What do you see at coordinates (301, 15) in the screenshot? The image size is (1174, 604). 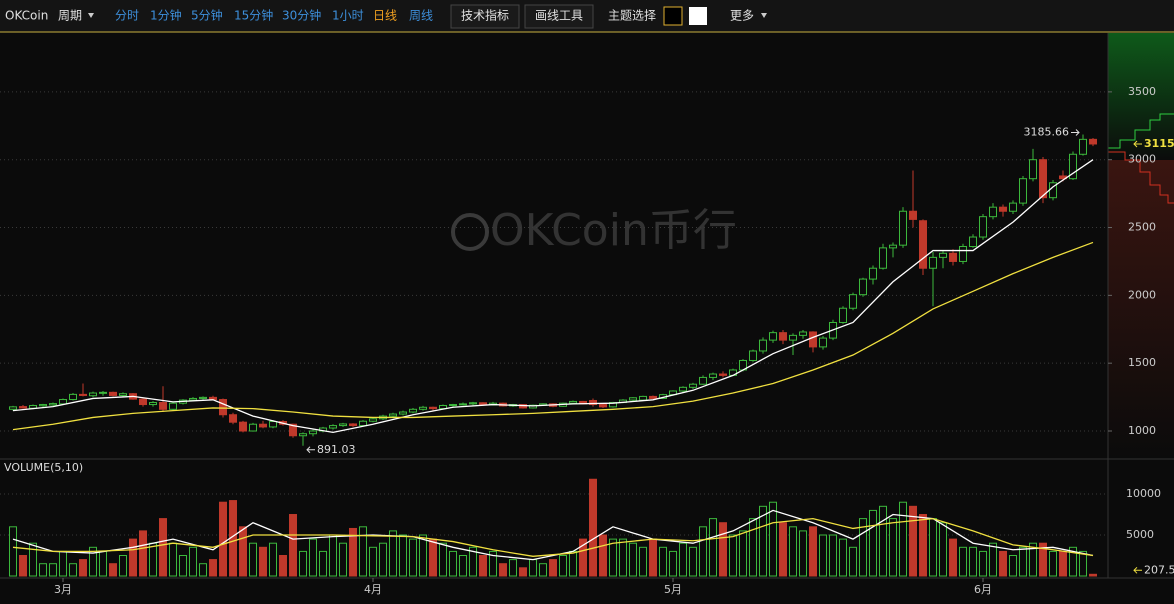 I see `interval: 30分钟` at bounding box center [301, 15].